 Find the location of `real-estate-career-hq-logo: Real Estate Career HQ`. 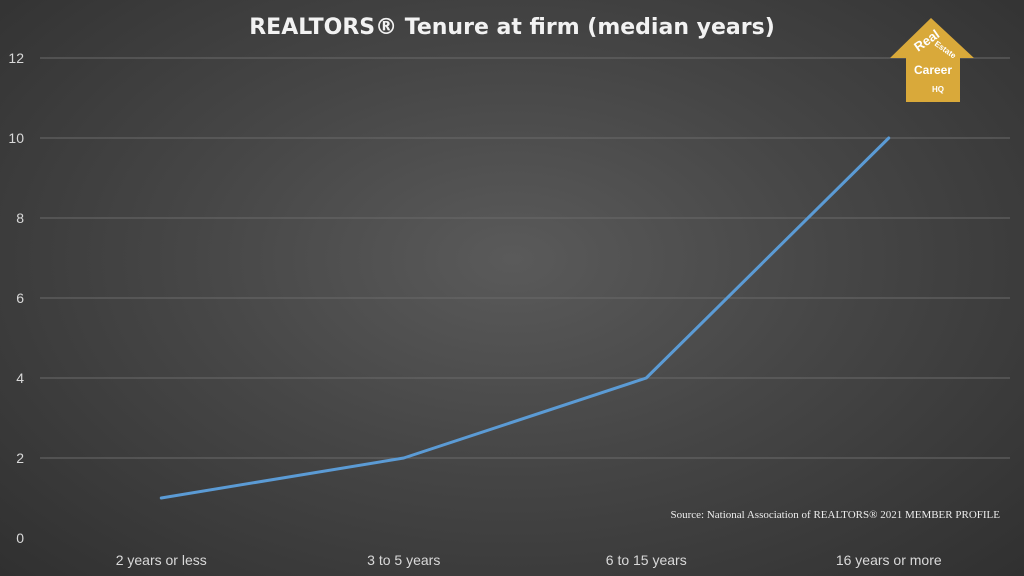

real-estate-career-hq-logo: Real Estate Career HQ is located at coordinates (932, 60).